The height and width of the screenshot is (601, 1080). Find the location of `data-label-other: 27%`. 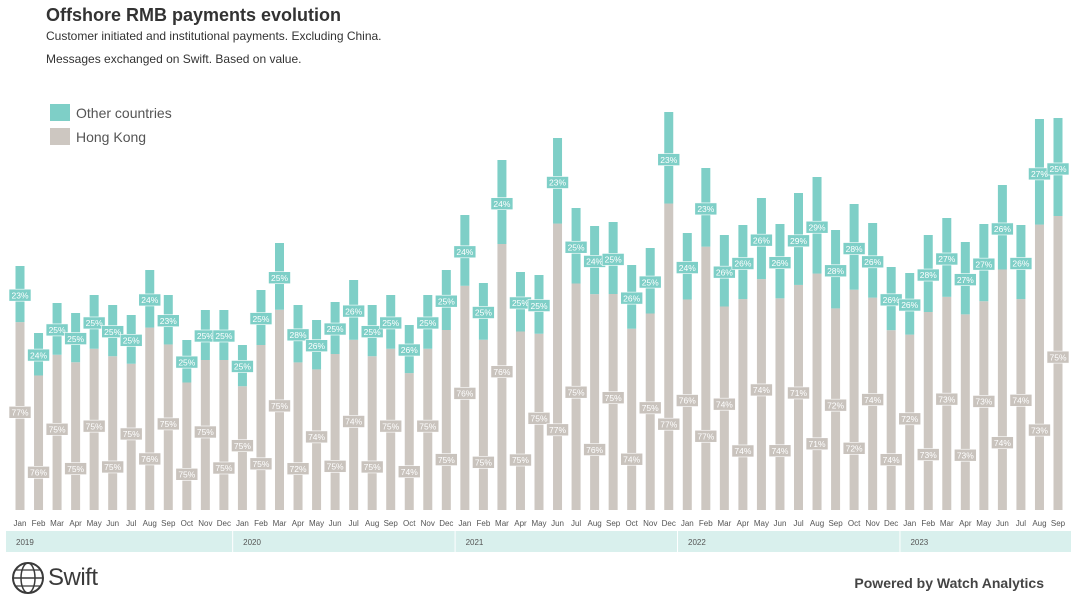

data-label-other: 27% is located at coordinates (1039, 174).